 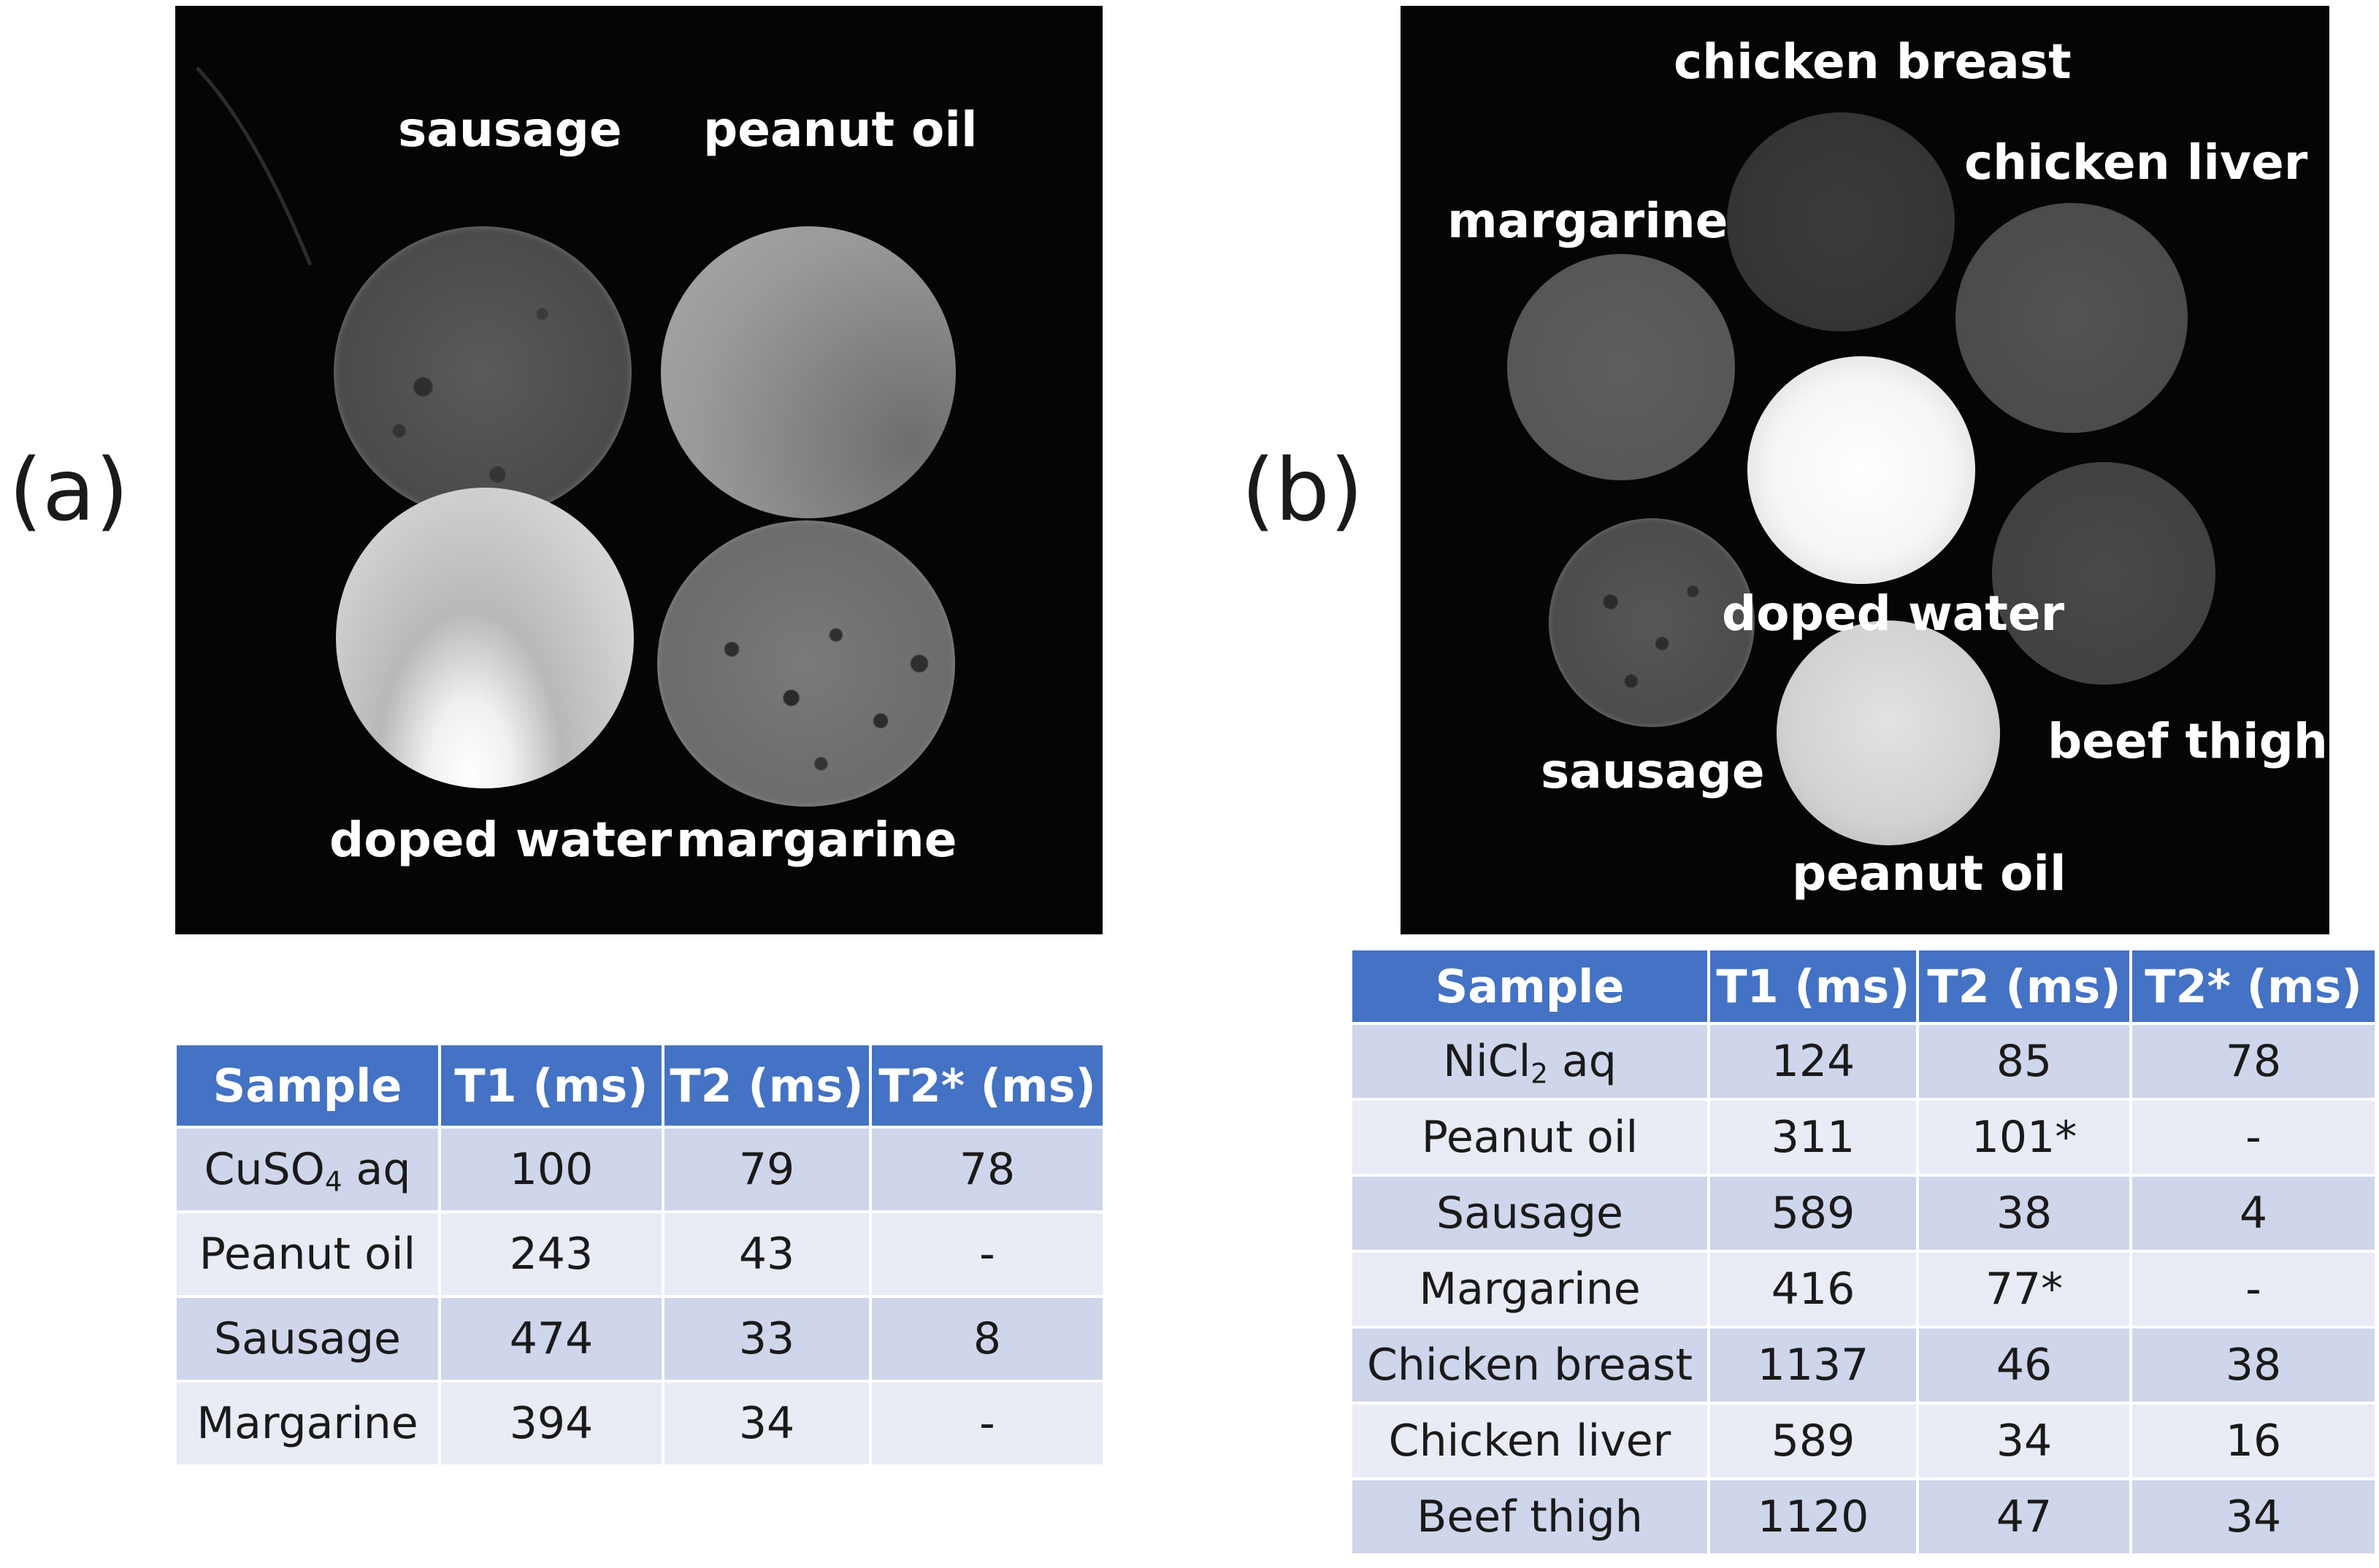 I want to click on cell-t1: 416, so click(x=1813, y=1289).